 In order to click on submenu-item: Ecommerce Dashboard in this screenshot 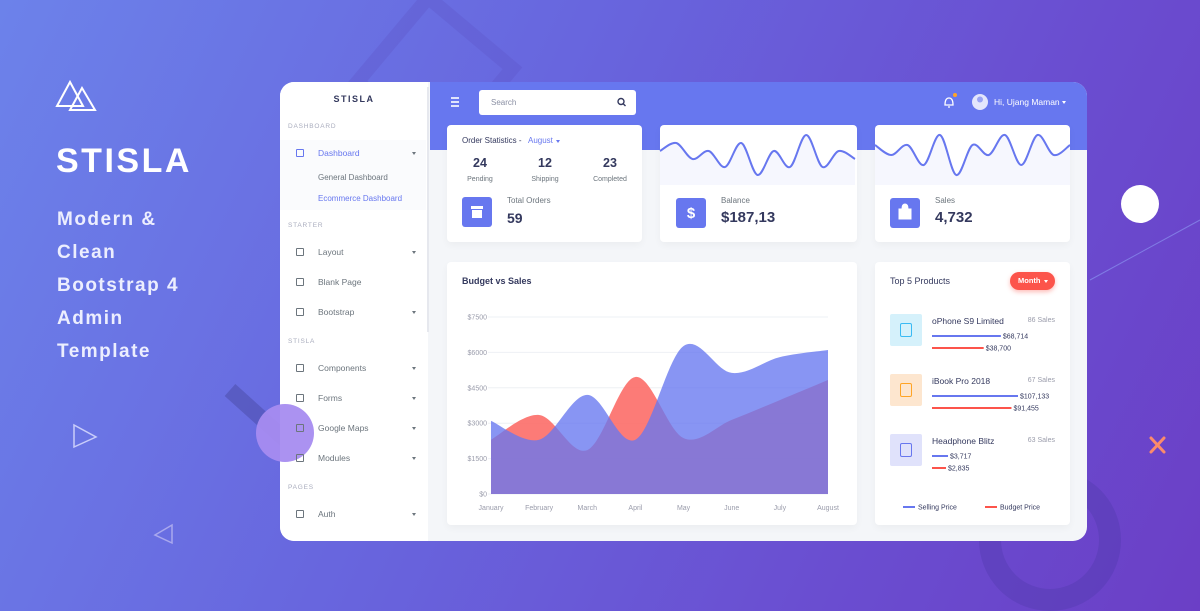, I will do `click(360, 198)`.